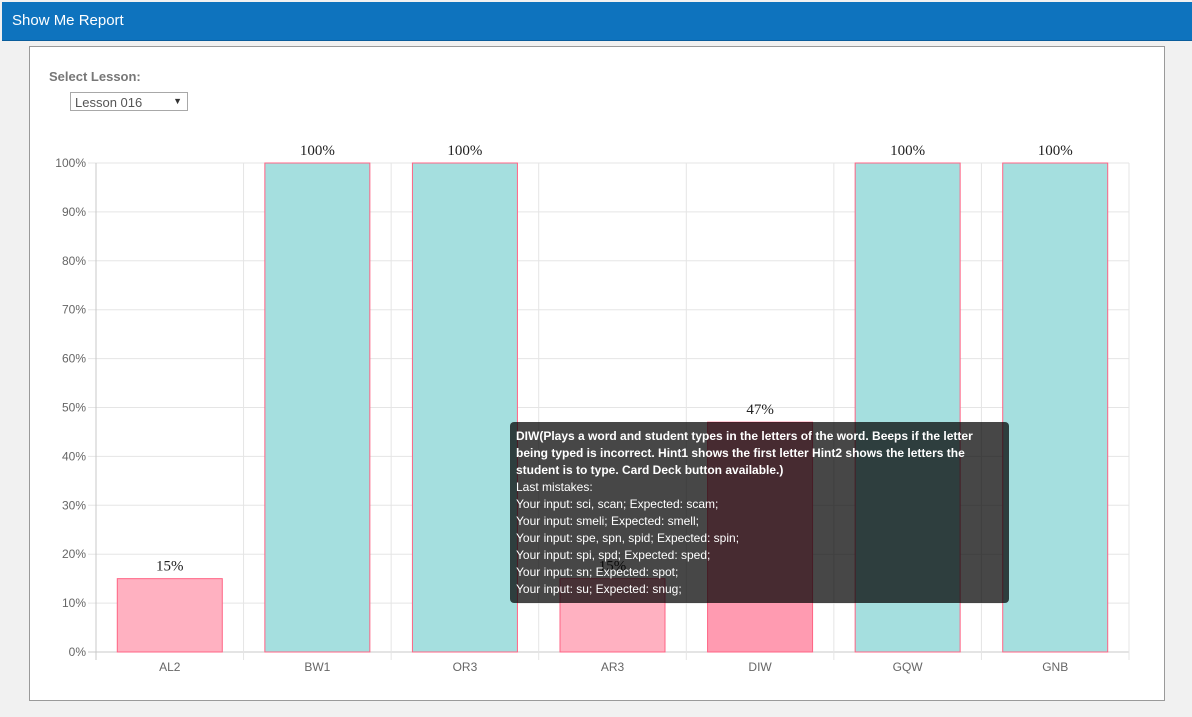 This screenshot has width=1192, height=717. Describe the element at coordinates (760, 667) in the screenshot. I see `x-tick-label: DIW` at that location.